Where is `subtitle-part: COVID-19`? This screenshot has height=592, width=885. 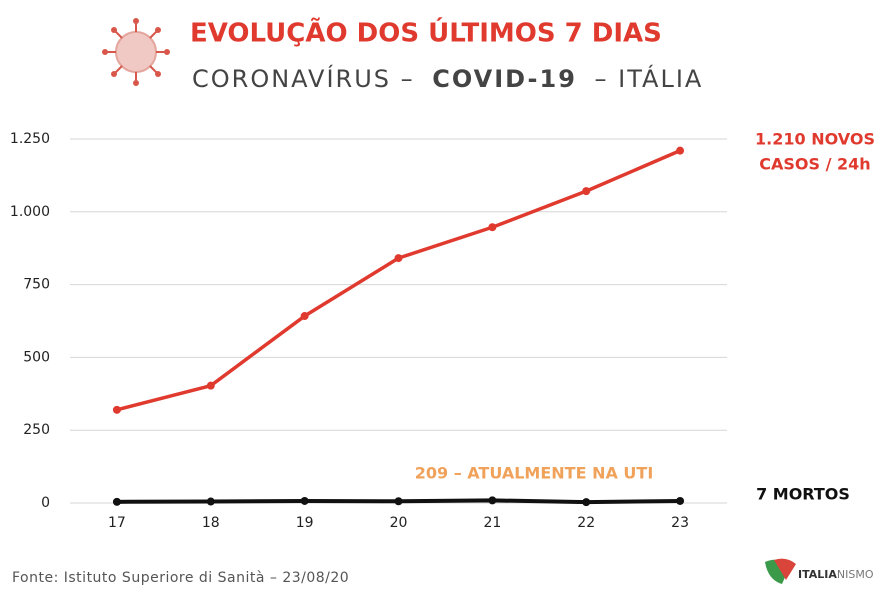
subtitle-part: COVID-19 is located at coordinates (504, 79).